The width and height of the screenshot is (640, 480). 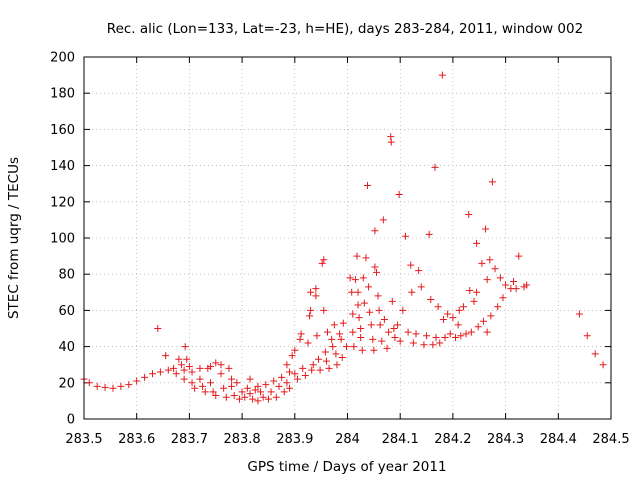 What do you see at coordinates (400, 439) in the screenshot?
I see `x-tick-label: 284.1` at bounding box center [400, 439].